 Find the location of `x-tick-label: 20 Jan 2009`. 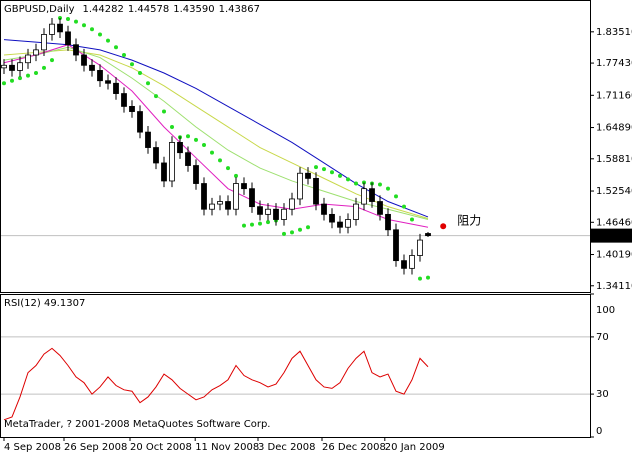

x-tick-label: 20 Jan 2009 is located at coordinates (415, 447).